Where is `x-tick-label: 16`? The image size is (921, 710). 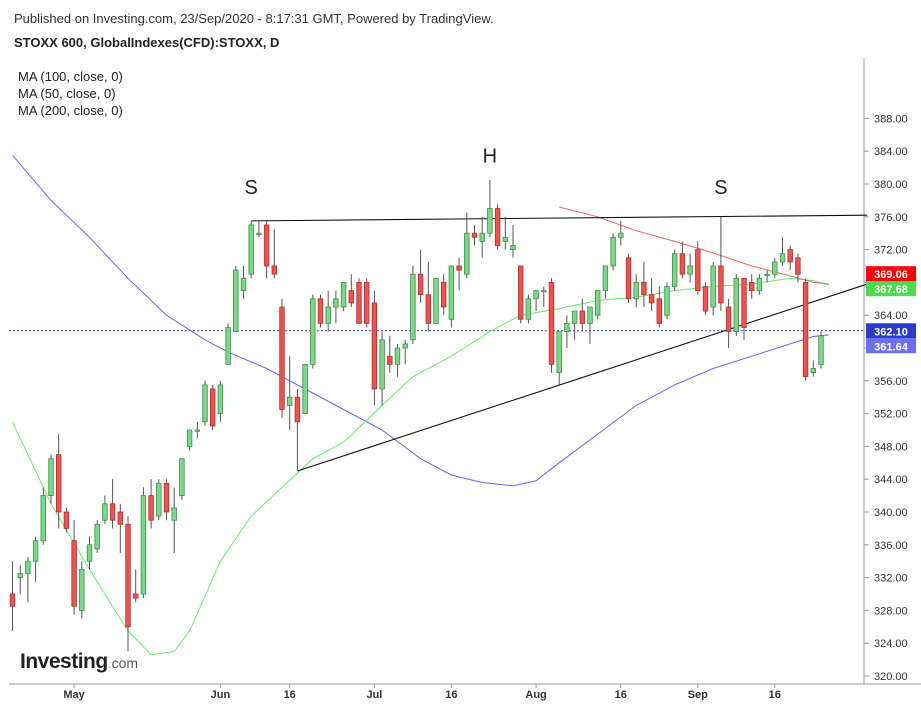
x-tick-label: 16 is located at coordinates (775, 695).